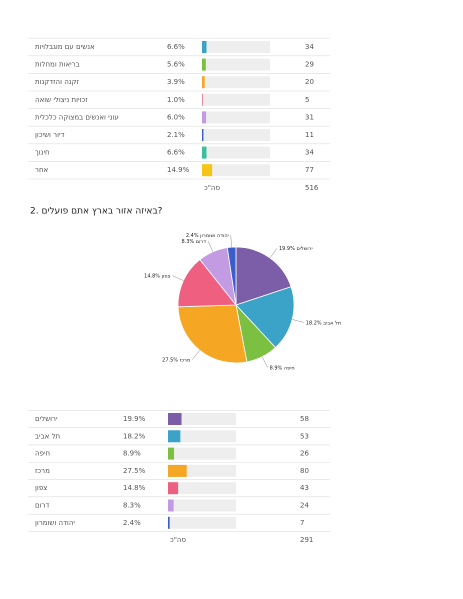  I want to click on row-percent: 14.8%, so click(134, 488).